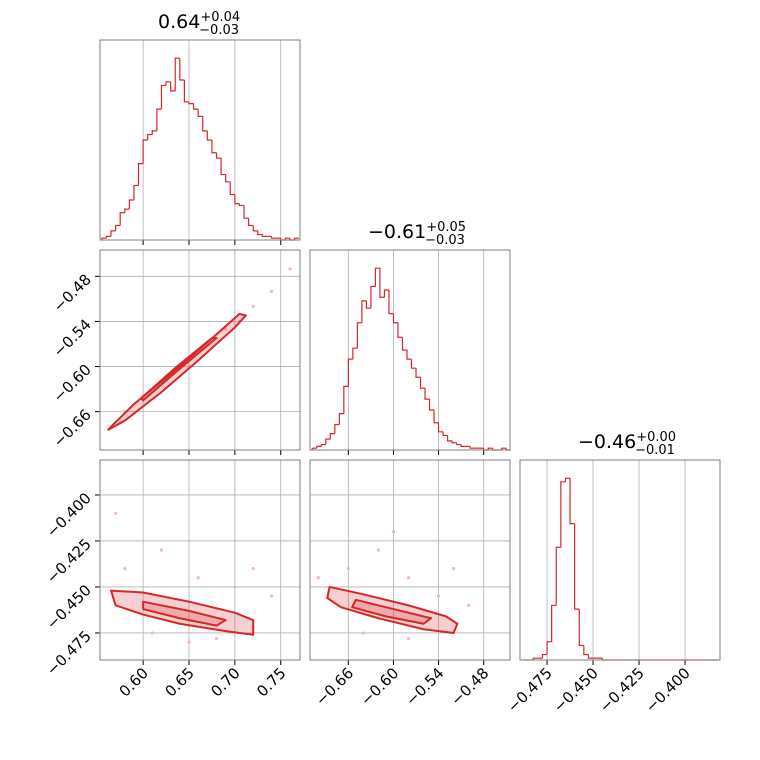  What do you see at coordinates (668, 690) in the screenshot?
I see `x-tick-label: −0.400` at bounding box center [668, 690].